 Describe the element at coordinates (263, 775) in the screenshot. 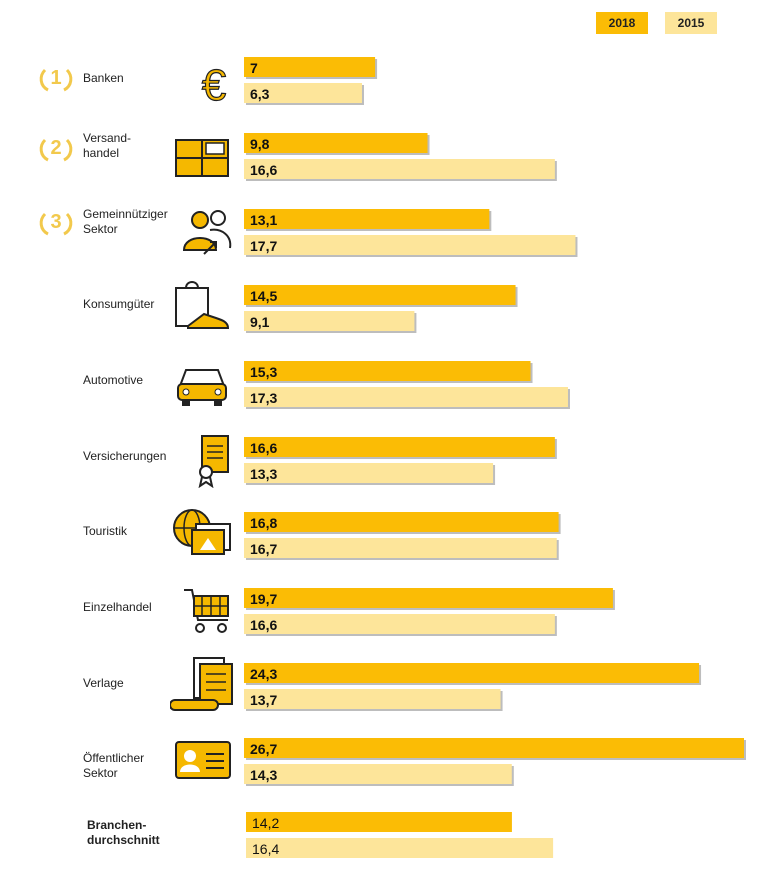

I see `data-label-2015: 14,3` at that location.